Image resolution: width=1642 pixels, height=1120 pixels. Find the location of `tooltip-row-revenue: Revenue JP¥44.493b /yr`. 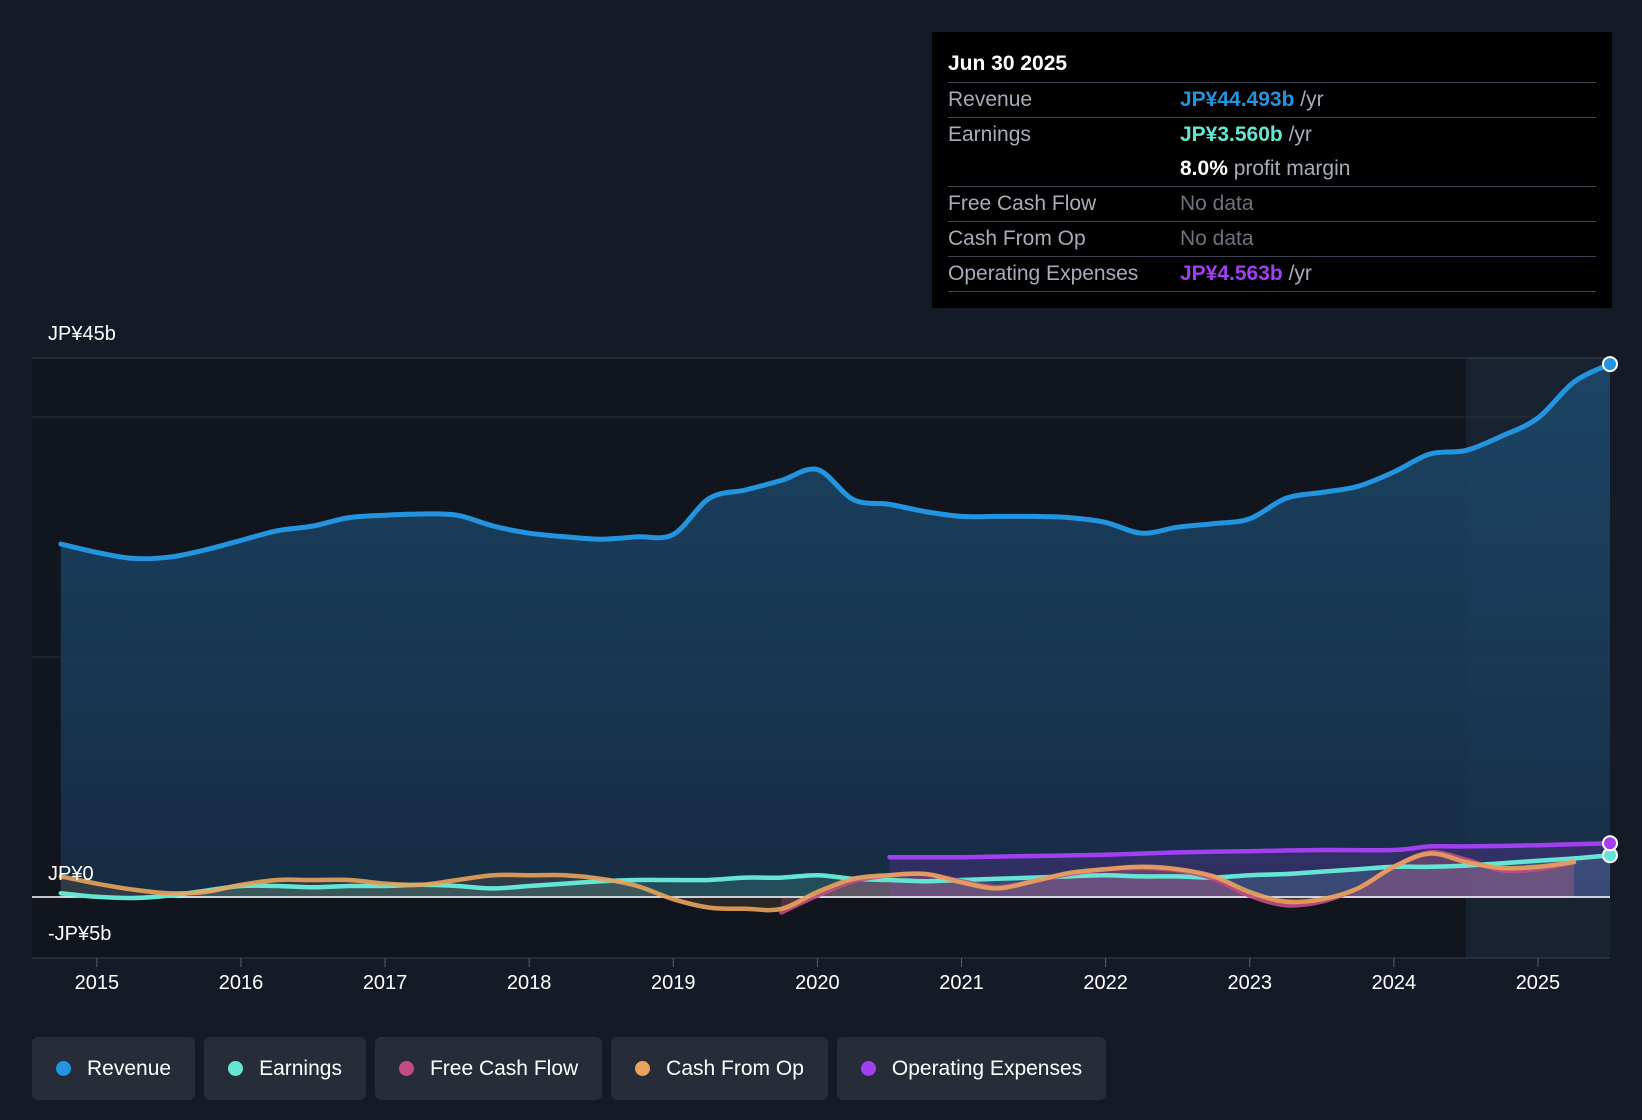

tooltip-row-revenue: Revenue JP¥44.493b /yr is located at coordinates (1272, 100).